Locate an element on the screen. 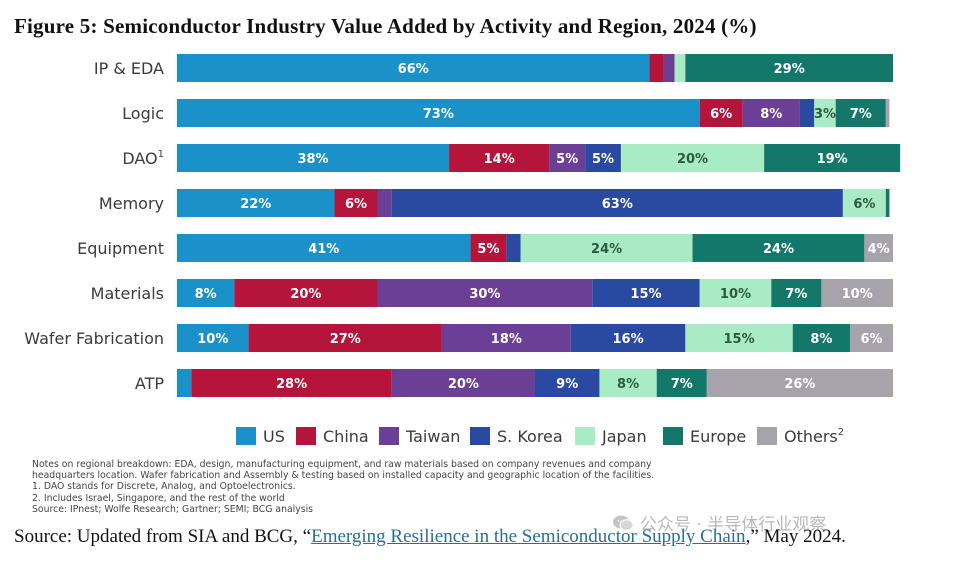 The image size is (966, 561). data-label: 26% is located at coordinates (799, 384).